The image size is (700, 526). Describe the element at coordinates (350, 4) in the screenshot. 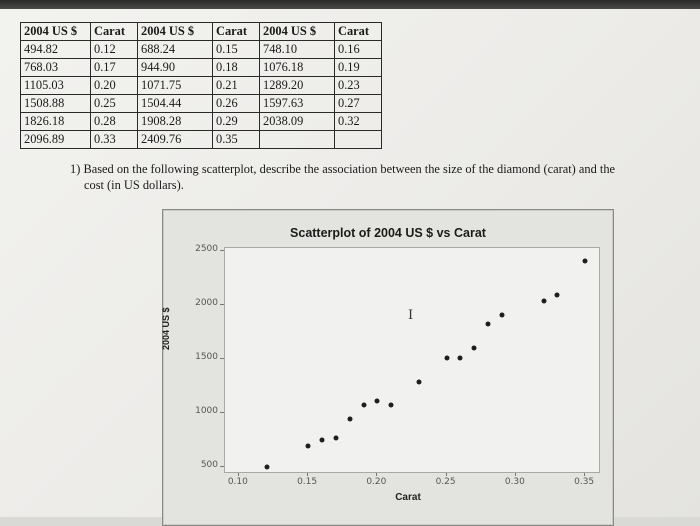

I see `photo-dark-edge` at that location.